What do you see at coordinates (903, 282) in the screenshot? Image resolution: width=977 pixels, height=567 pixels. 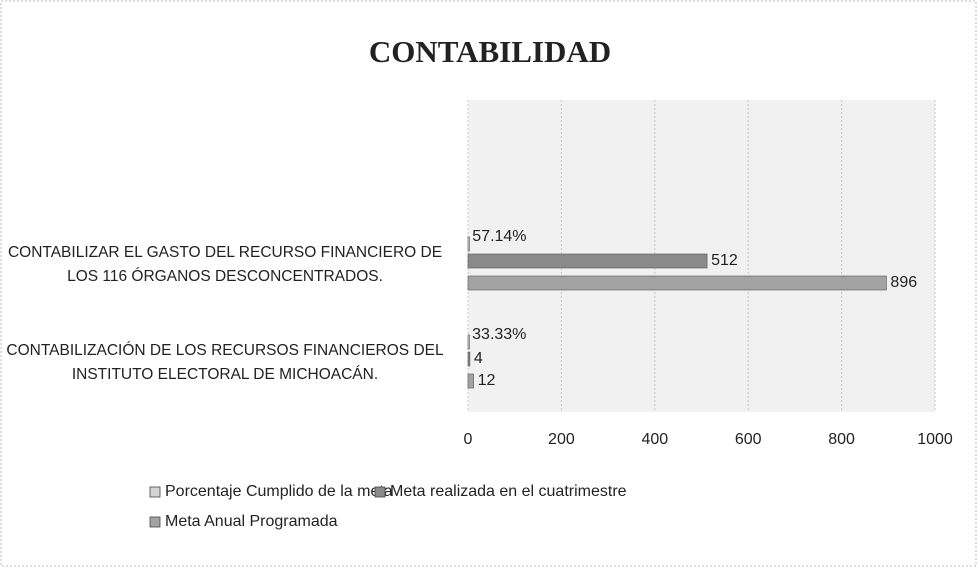 I see `data-label: 896` at bounding box center [903, 282].